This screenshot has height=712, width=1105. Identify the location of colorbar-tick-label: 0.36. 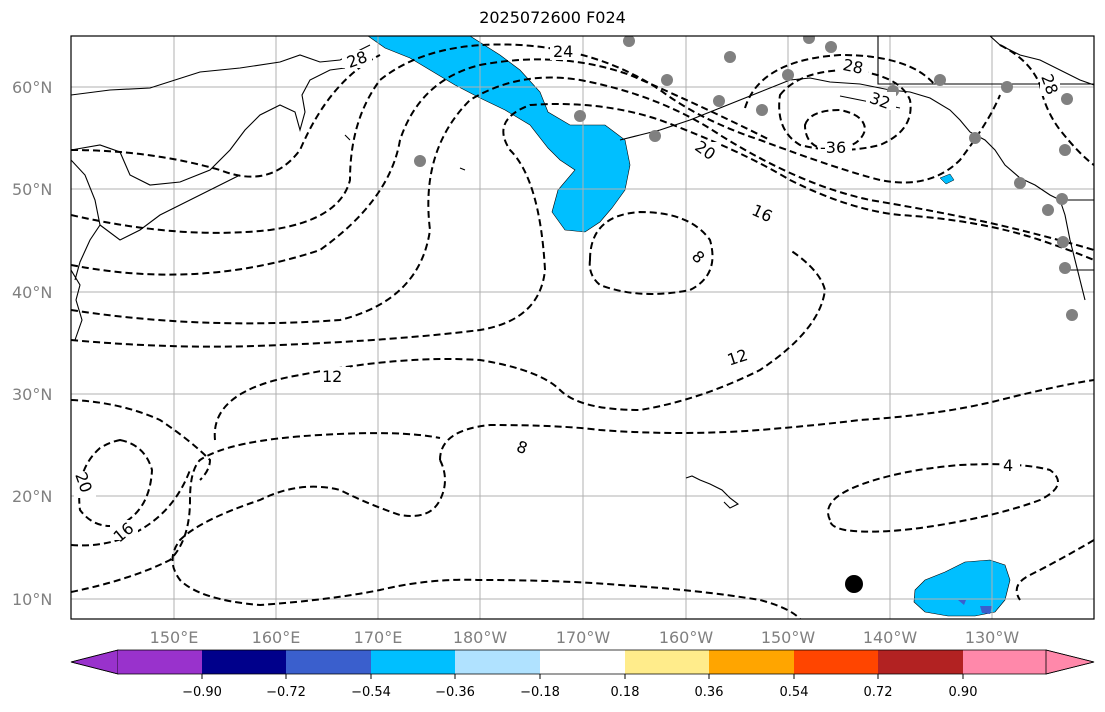
(709, 692).